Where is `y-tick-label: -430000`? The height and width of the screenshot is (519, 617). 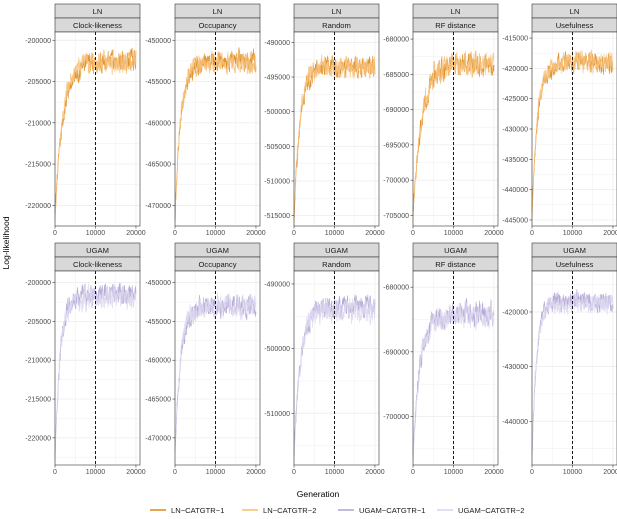
y-tick-label: -430000 is located at coordinates (515, 367).